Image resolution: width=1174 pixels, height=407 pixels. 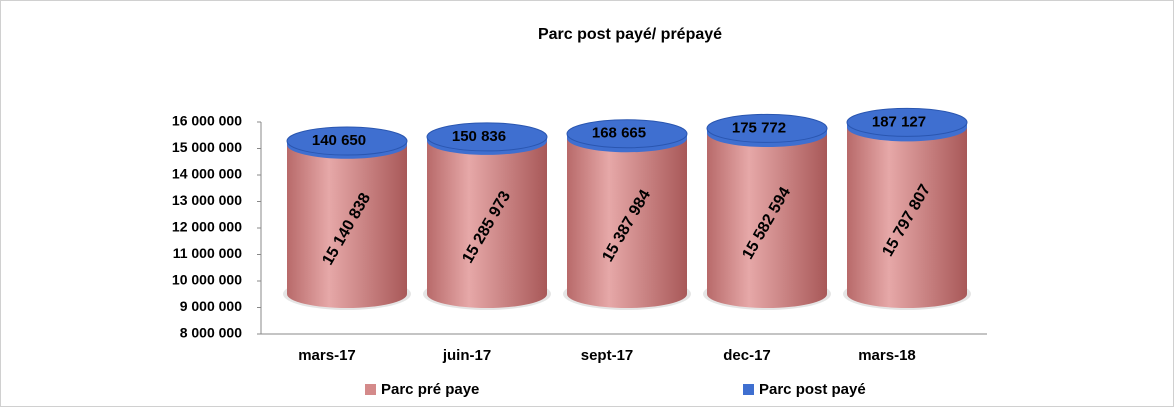 I want to click on y-tick-label: 11 000 000, so click(x=208, y=253).